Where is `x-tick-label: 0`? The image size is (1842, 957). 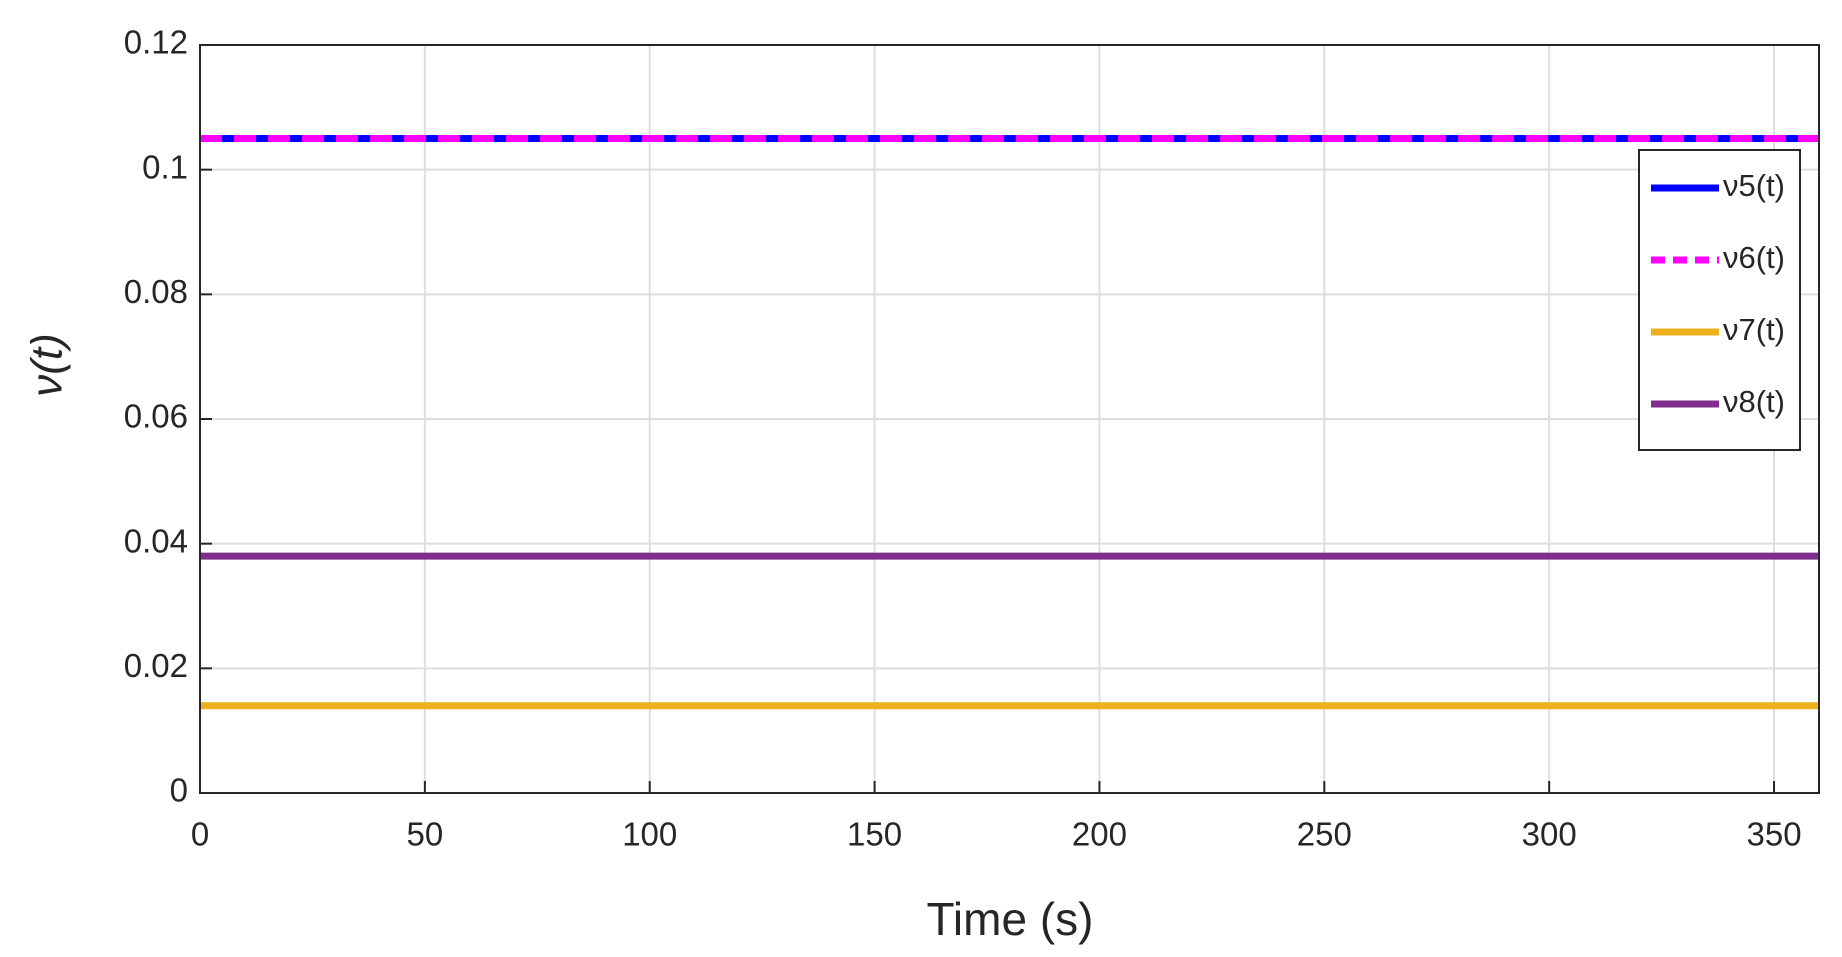 x-tick-label: 0 is located at coordinates (200, 834).